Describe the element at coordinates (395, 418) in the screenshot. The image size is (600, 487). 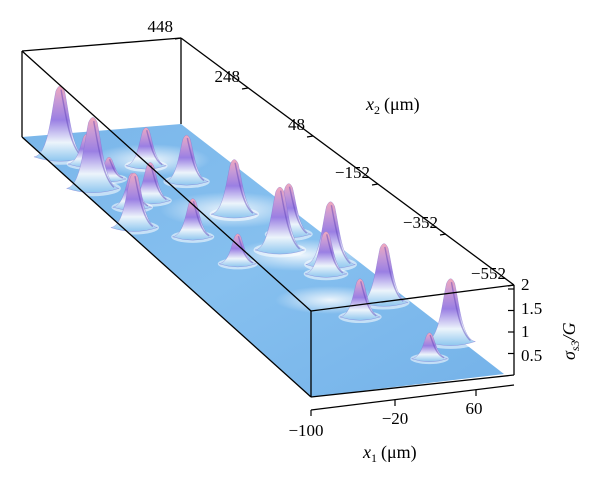
I see `x1-tick-label: −20` at that location.